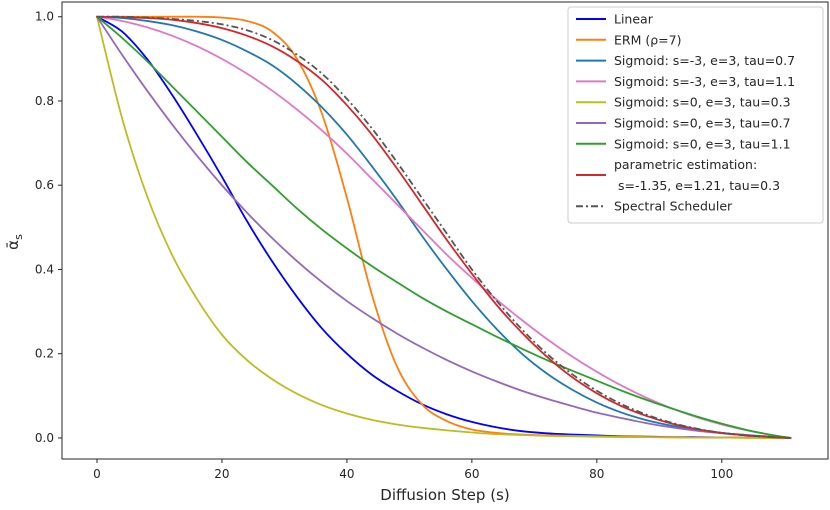  Describe the element at coordinates (697, 185) in the screenshot. I see `legend-label-8: s=-1.35, e=1.21, tau=0.3` at that location.